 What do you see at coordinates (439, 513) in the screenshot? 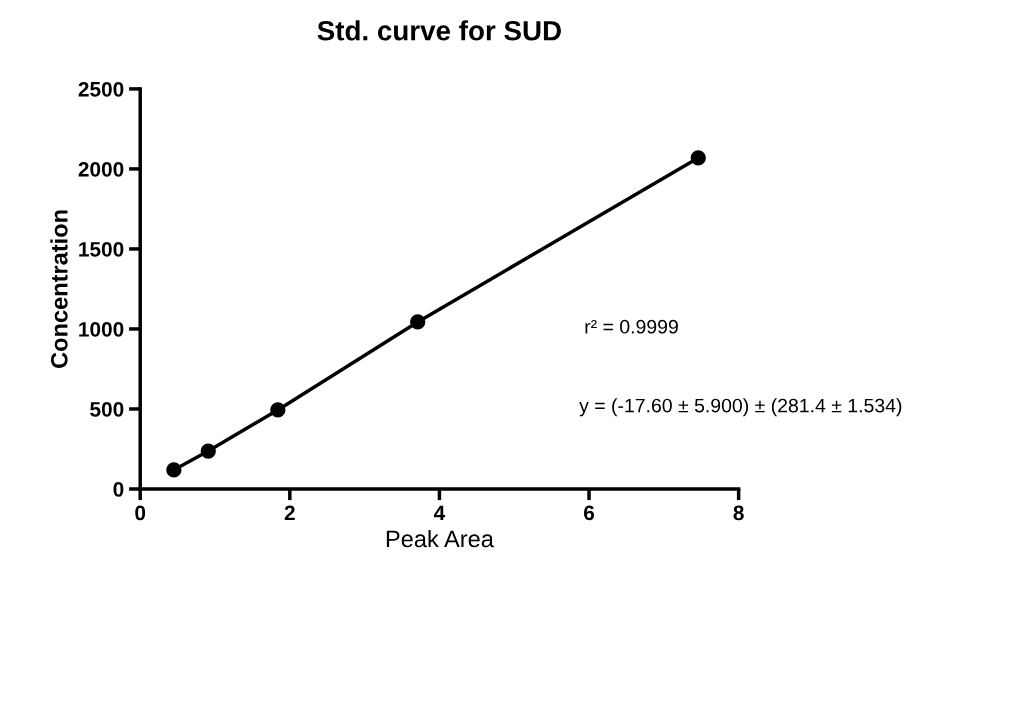
I see `x-tick-label: 4` at bounding box center [439, 513].